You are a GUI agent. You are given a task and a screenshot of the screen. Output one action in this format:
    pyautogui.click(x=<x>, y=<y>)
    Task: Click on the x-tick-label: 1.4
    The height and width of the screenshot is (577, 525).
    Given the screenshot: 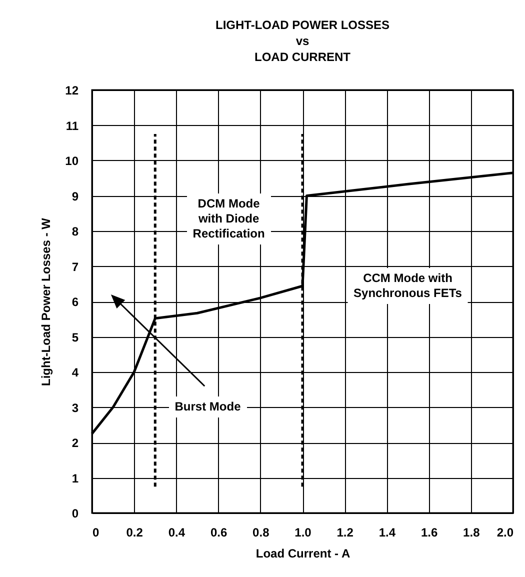 What is the action you would take?
    pyautogui.click(x=387, y=533)
    